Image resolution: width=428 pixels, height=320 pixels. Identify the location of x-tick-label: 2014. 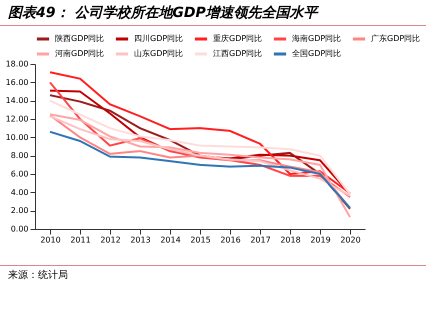
(170, 240).